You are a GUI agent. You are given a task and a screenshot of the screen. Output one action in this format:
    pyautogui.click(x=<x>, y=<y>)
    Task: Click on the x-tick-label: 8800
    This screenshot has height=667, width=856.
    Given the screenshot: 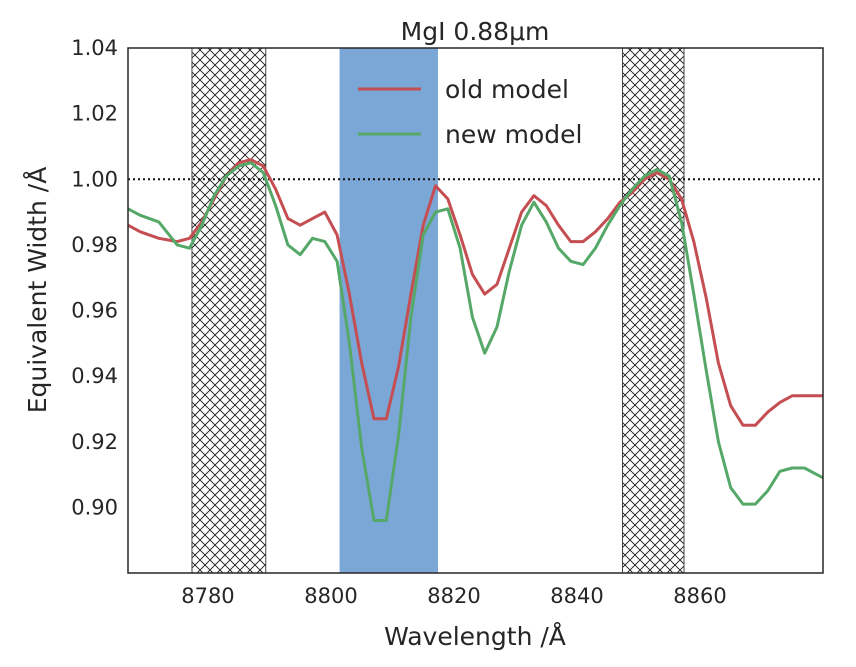 What is the action you would take?
    pyautogui.click(x=330, y=596)
    